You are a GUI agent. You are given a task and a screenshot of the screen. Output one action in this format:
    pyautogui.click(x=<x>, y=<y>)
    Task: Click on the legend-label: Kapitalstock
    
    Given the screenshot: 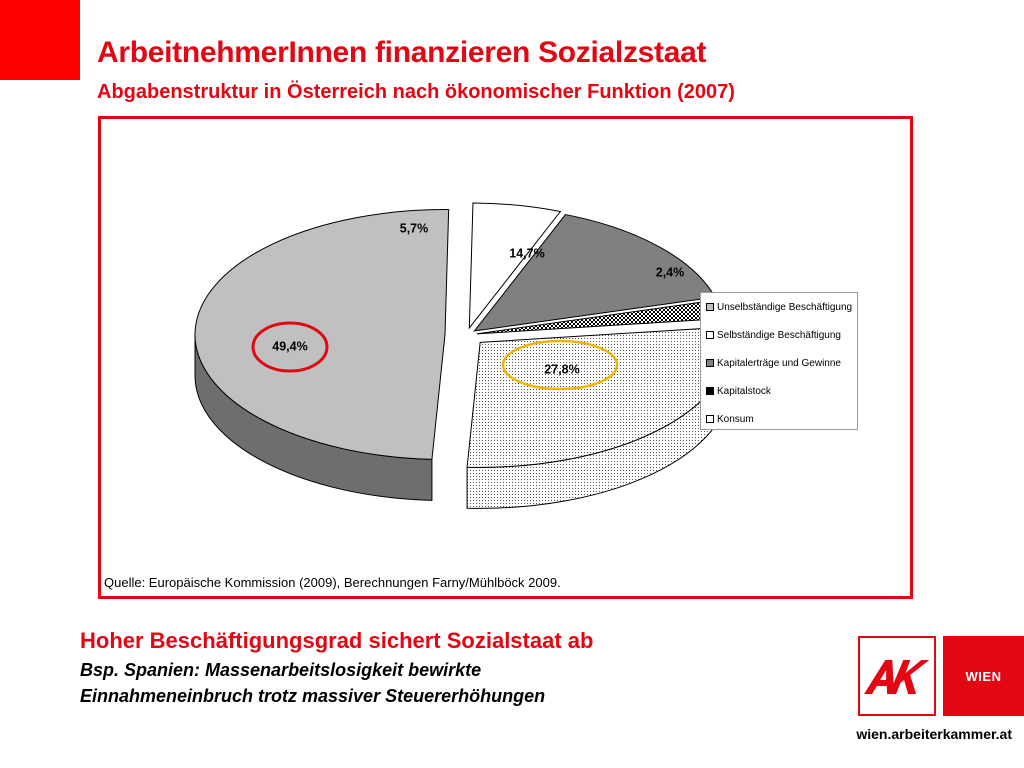 What is the action you would take?
    pyautogui.click(x=744, y=391)
    